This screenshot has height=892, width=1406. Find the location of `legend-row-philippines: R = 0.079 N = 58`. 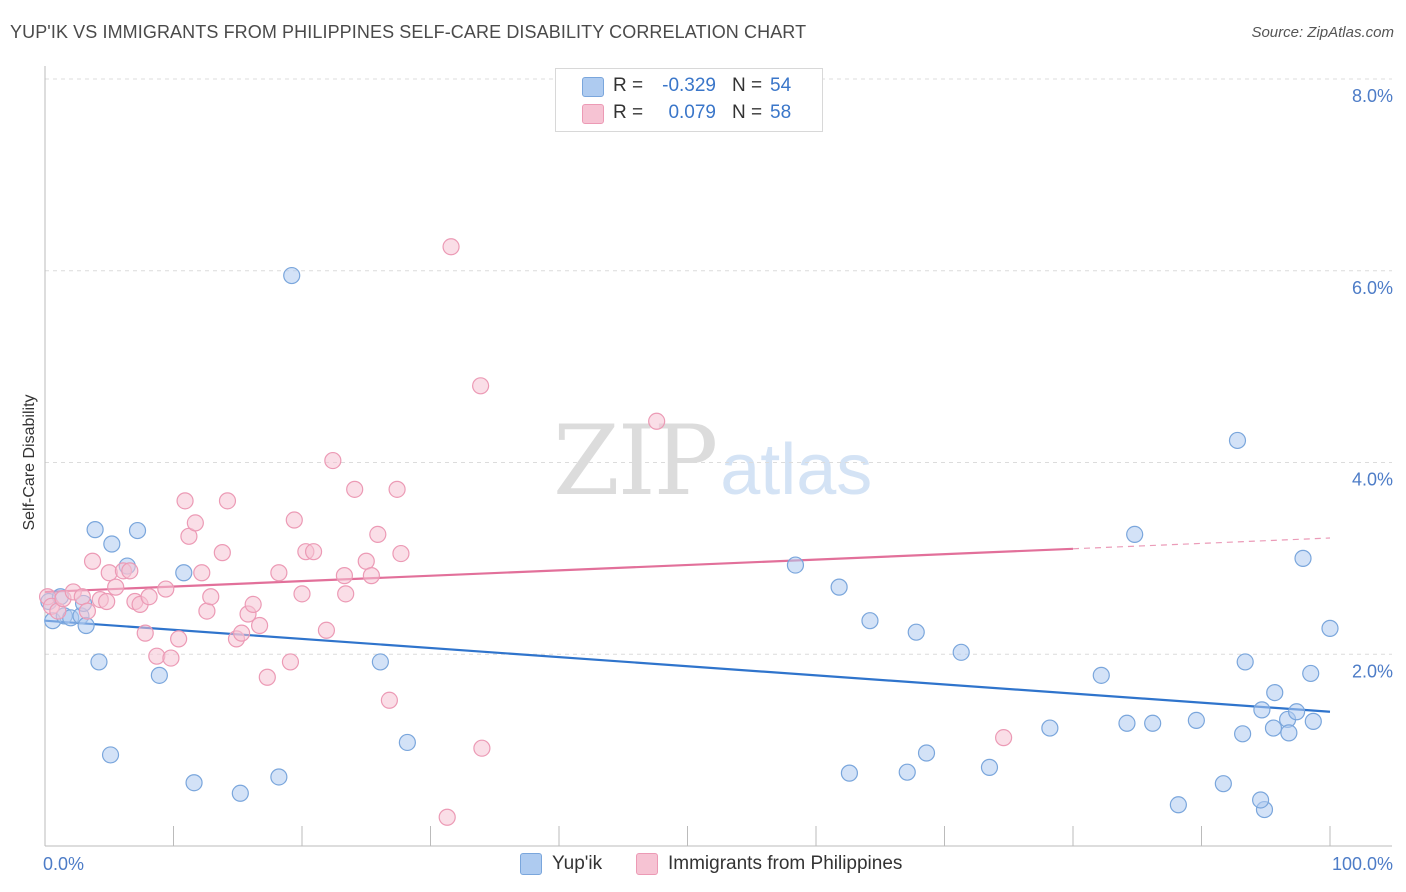

legend-row-philippines: R = 0.079 N = 58 is located at coordinates (689, 113).